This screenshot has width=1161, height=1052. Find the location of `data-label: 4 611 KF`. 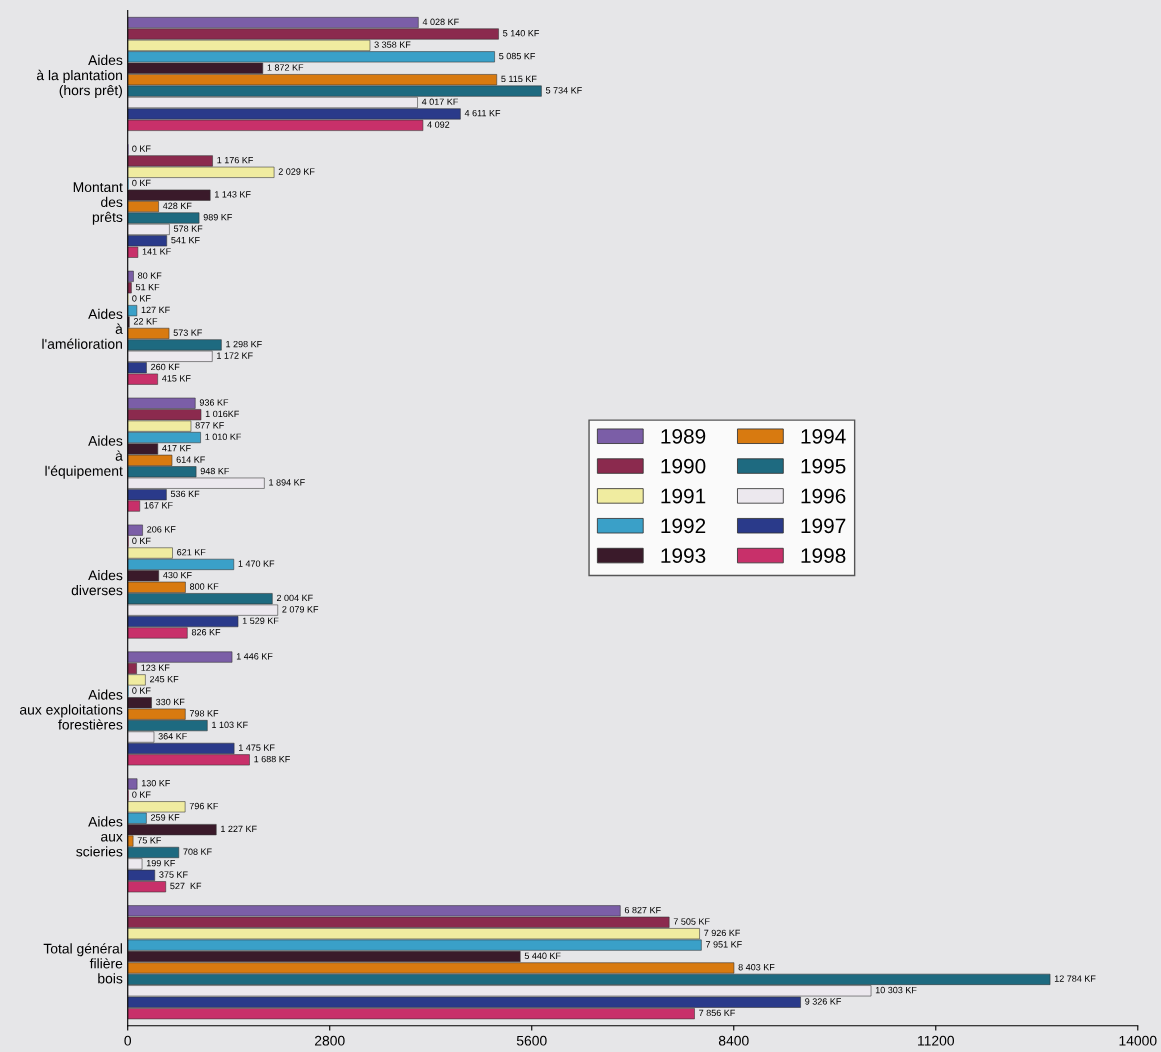

data-label: 4 611 KF is located at coordinates (482, 113).